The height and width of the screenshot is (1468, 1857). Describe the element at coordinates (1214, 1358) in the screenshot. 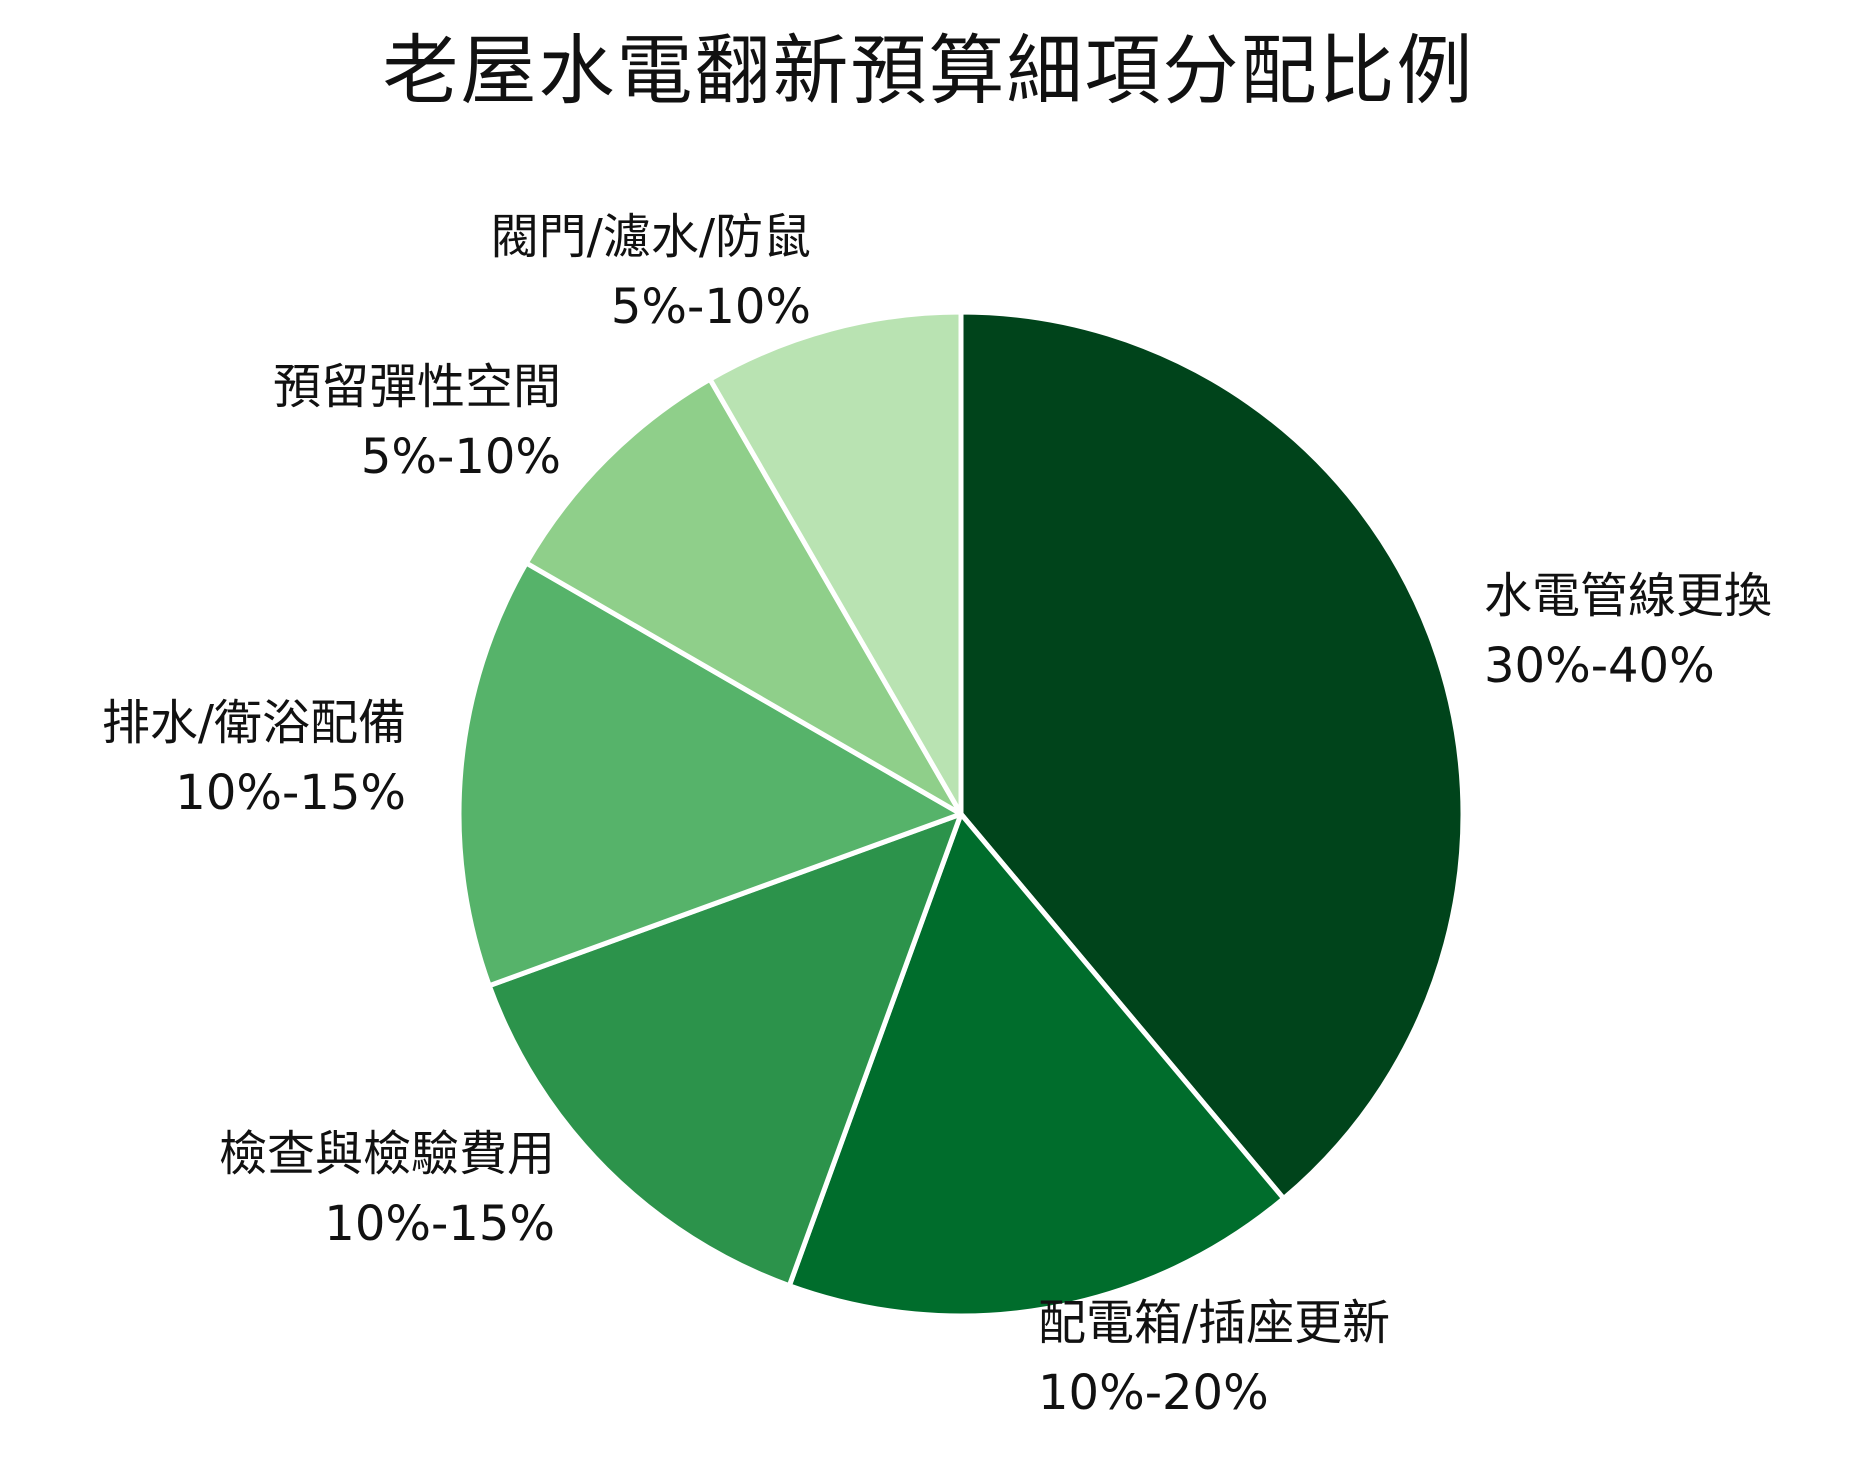

I see `slice-label-panel-outlet: 配電箱/插座更新 10%-20%` at that location.